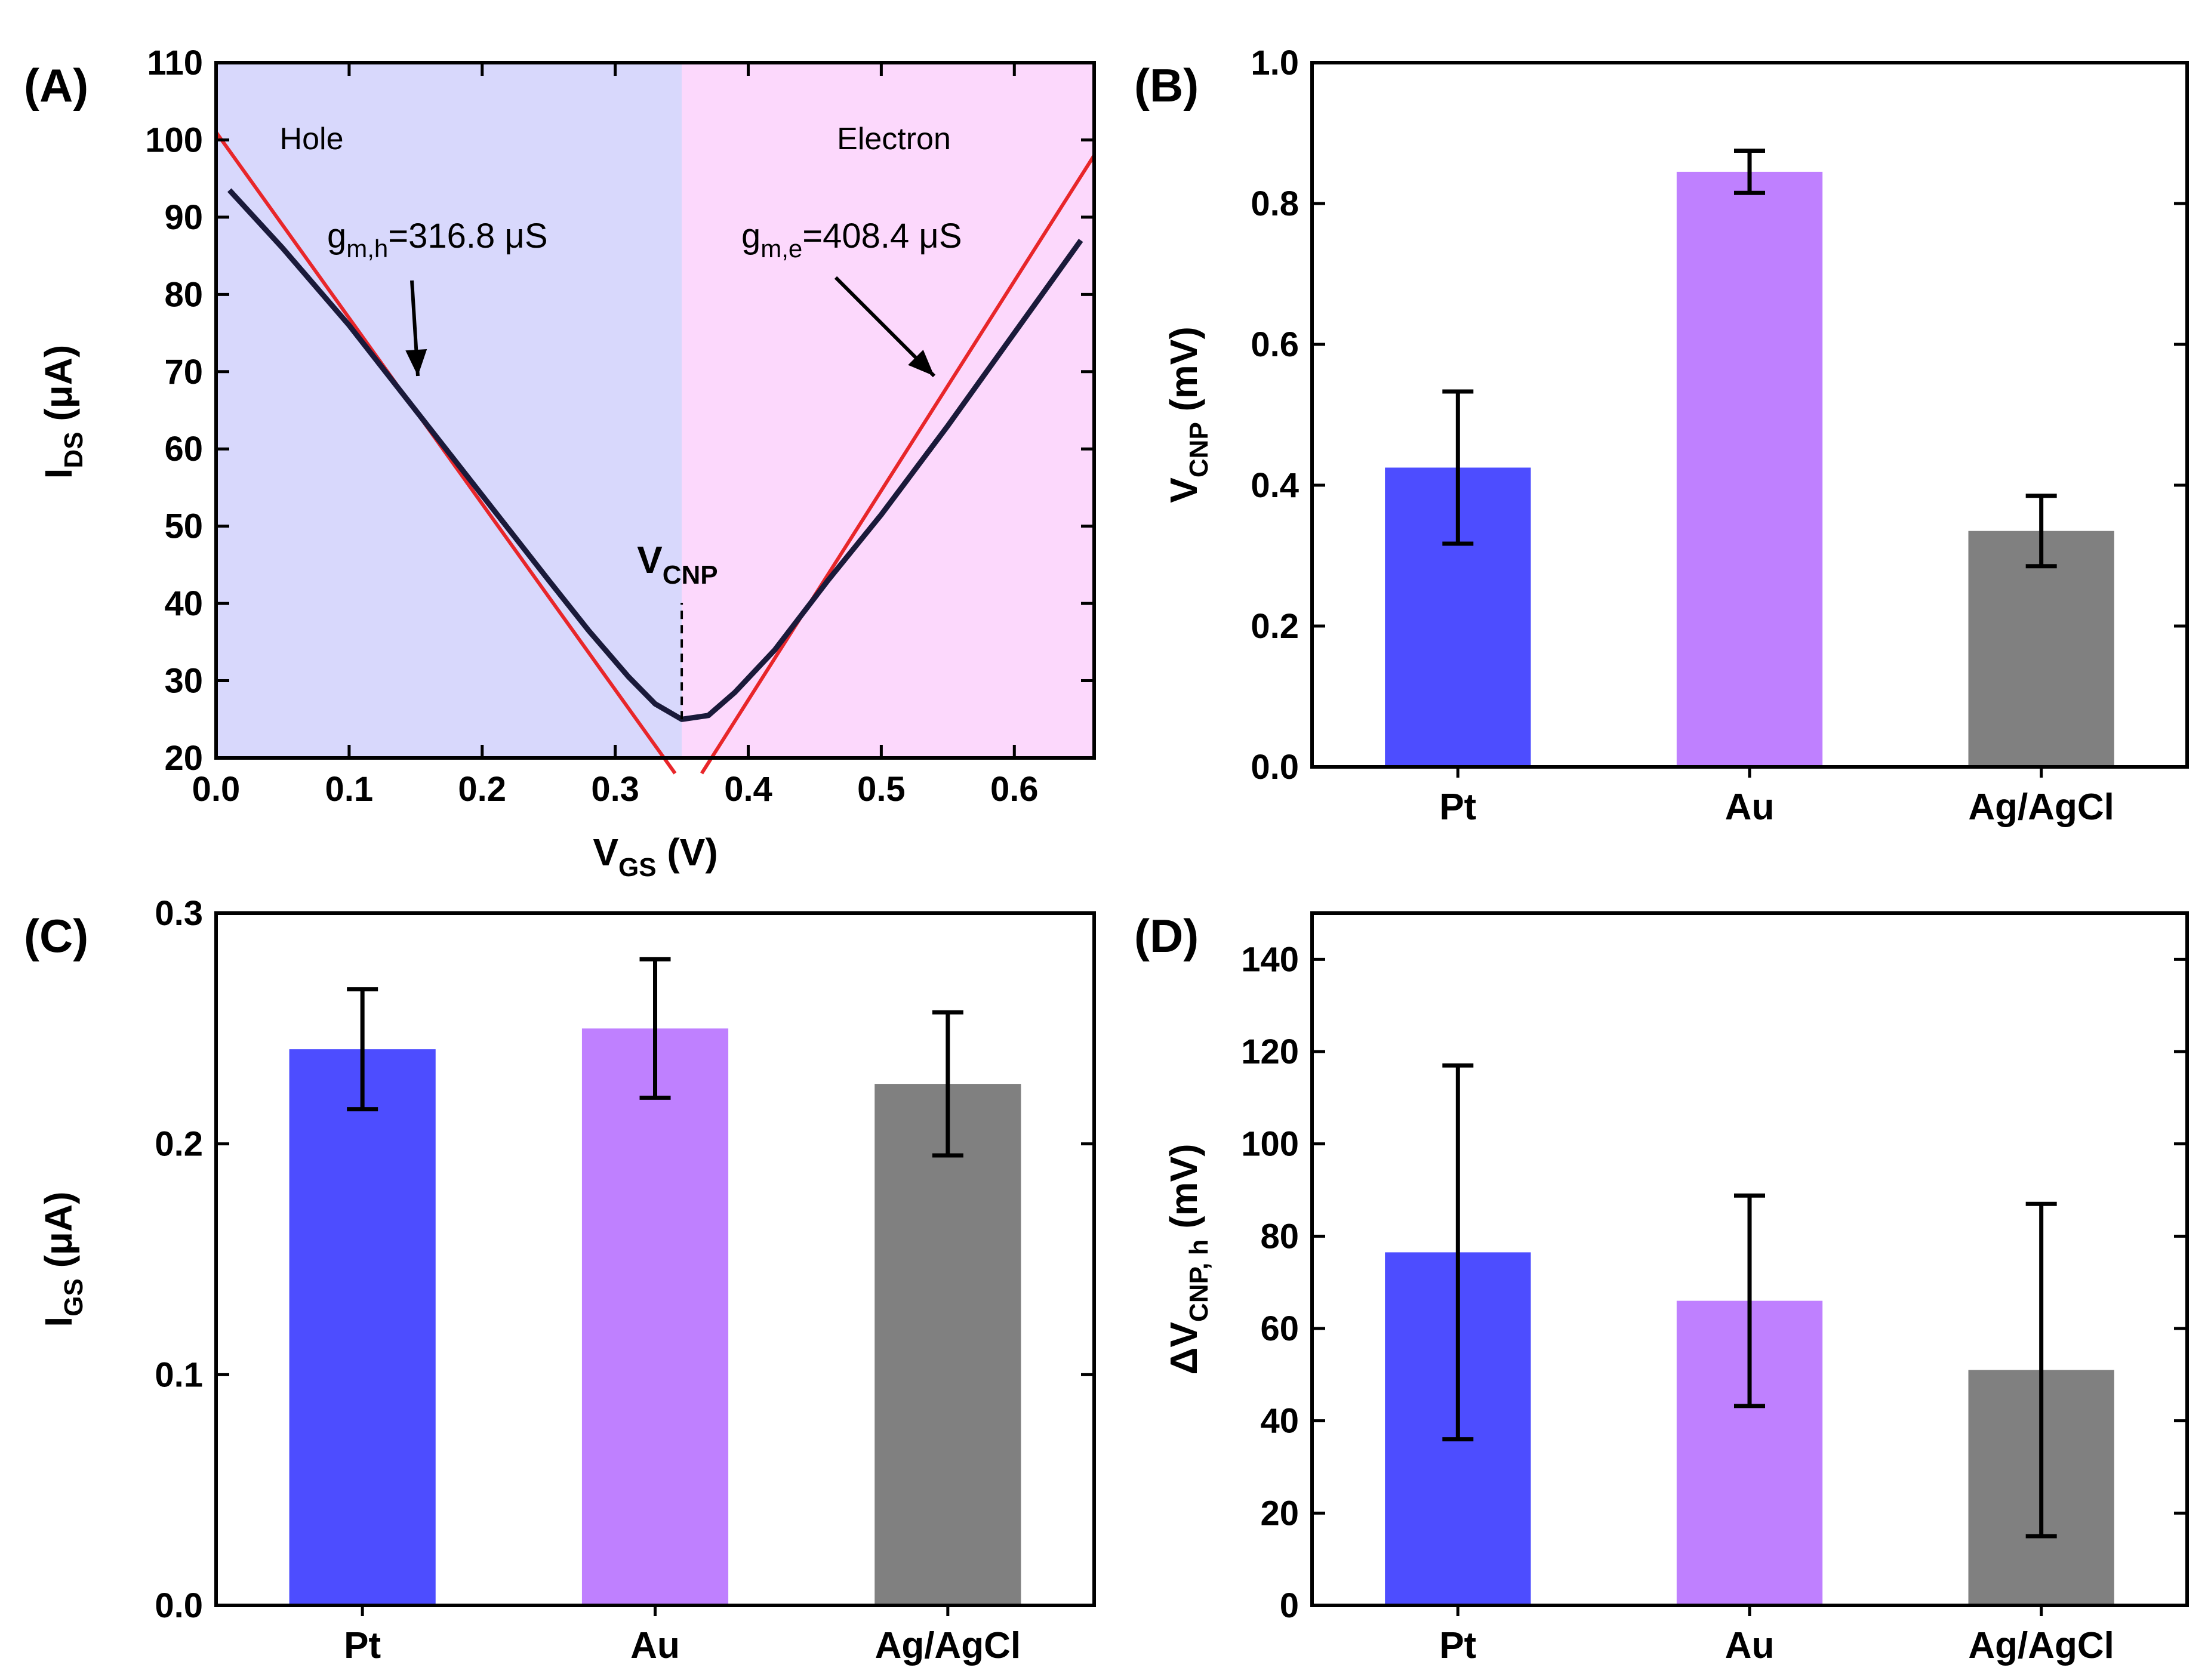 Image resolution: width=2211 pixels, height=1680 pixels. Describe the element at coordinates (921, 363) in the screenshot. I see `annotation-arrowhead-electron` at that location.